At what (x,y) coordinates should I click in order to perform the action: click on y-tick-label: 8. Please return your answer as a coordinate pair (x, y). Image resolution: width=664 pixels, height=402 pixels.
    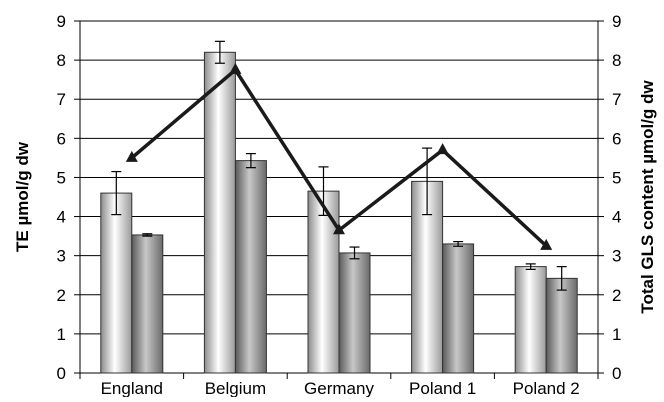
    Looking at the image, I should click on (61, 60).